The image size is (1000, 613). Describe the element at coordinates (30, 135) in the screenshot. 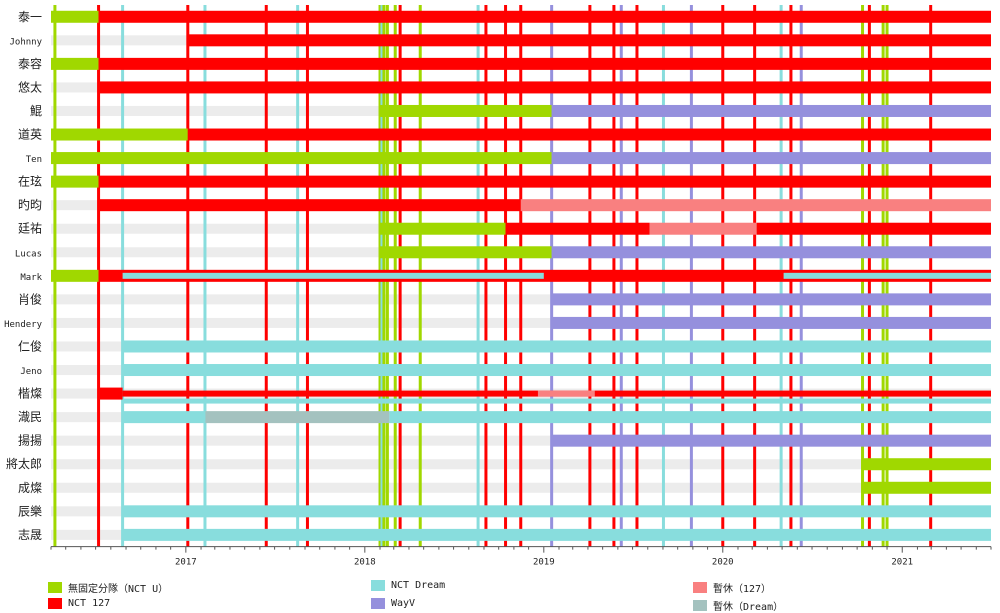

I see `member-label: 道英` at that location.